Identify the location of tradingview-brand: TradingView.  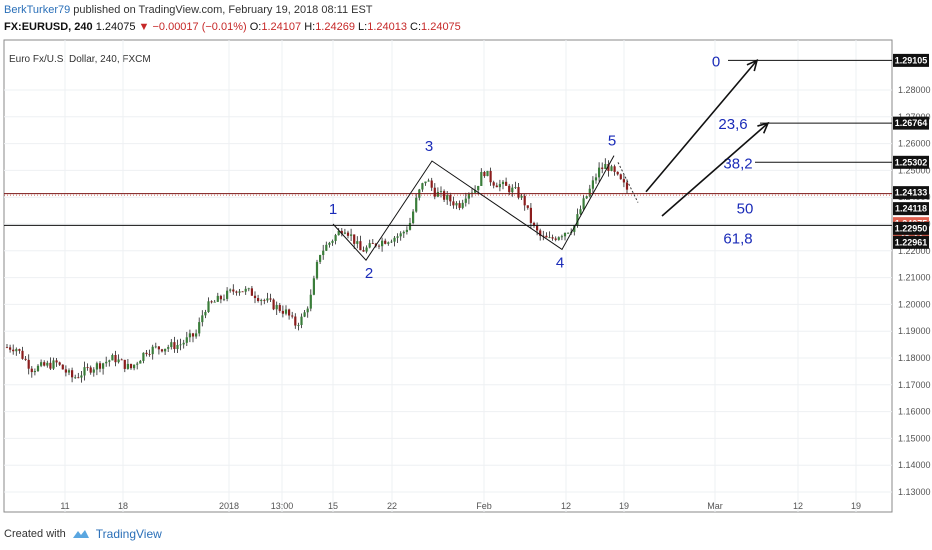
(128, 534).